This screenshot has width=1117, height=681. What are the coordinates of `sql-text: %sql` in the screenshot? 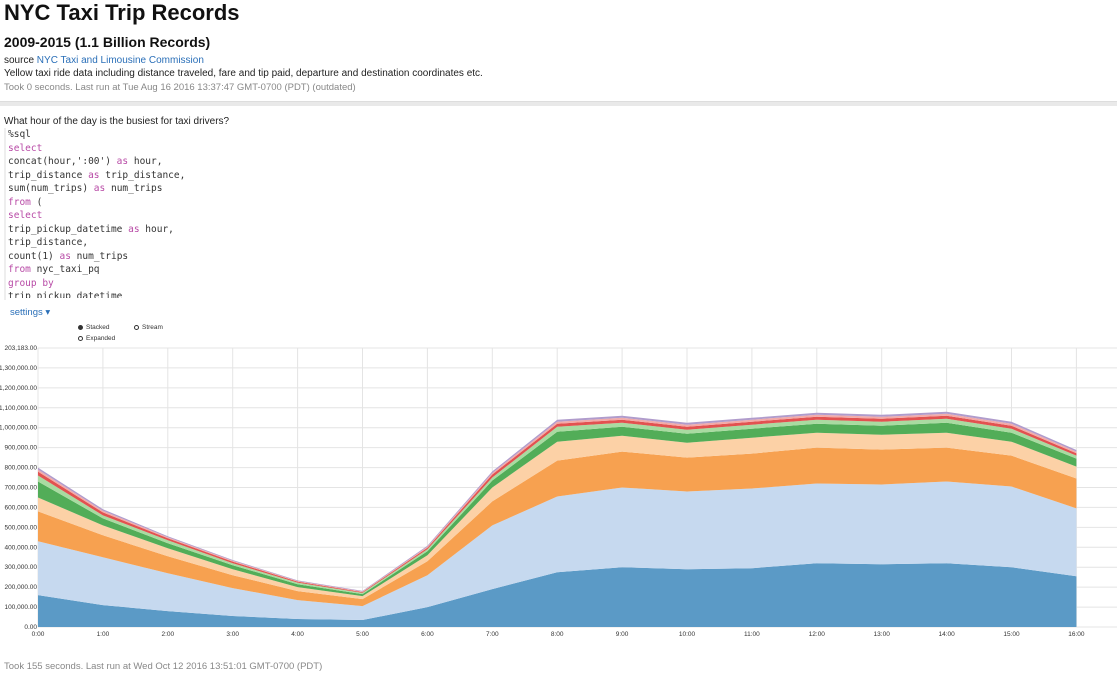 It's located at (19, 134).